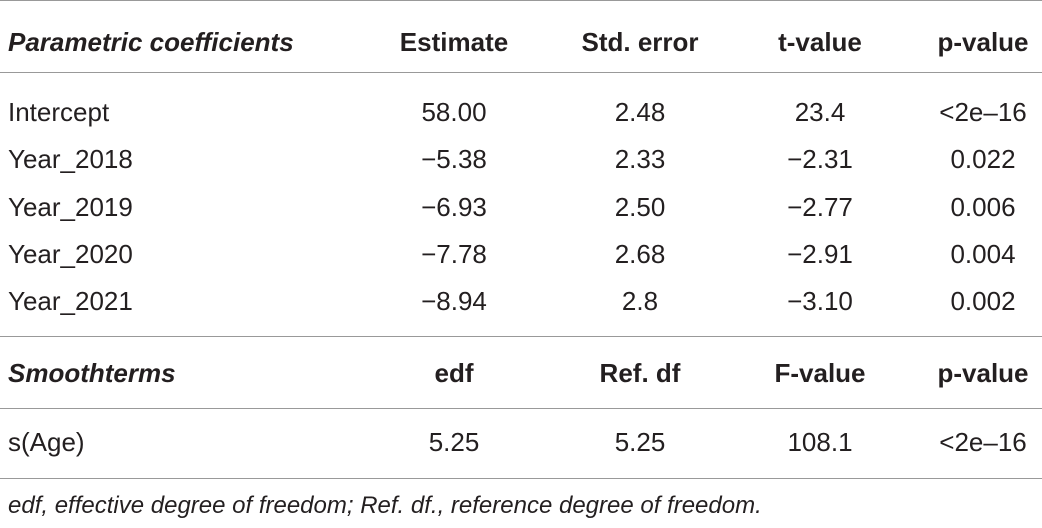 This screenshot has height=528, width=1042. What do you see at coordinates (640, 373) in the screenshot?
I see `header-cell: Ref. df` at bounding box center [640, 373].